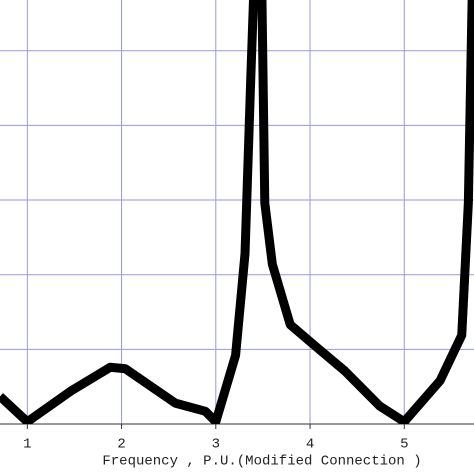 The image size is (474, 474). What do you see at coordinates (216, 445) in the screenshot?
I see `x-tick-label: 3` at bounding box center [216, 445].